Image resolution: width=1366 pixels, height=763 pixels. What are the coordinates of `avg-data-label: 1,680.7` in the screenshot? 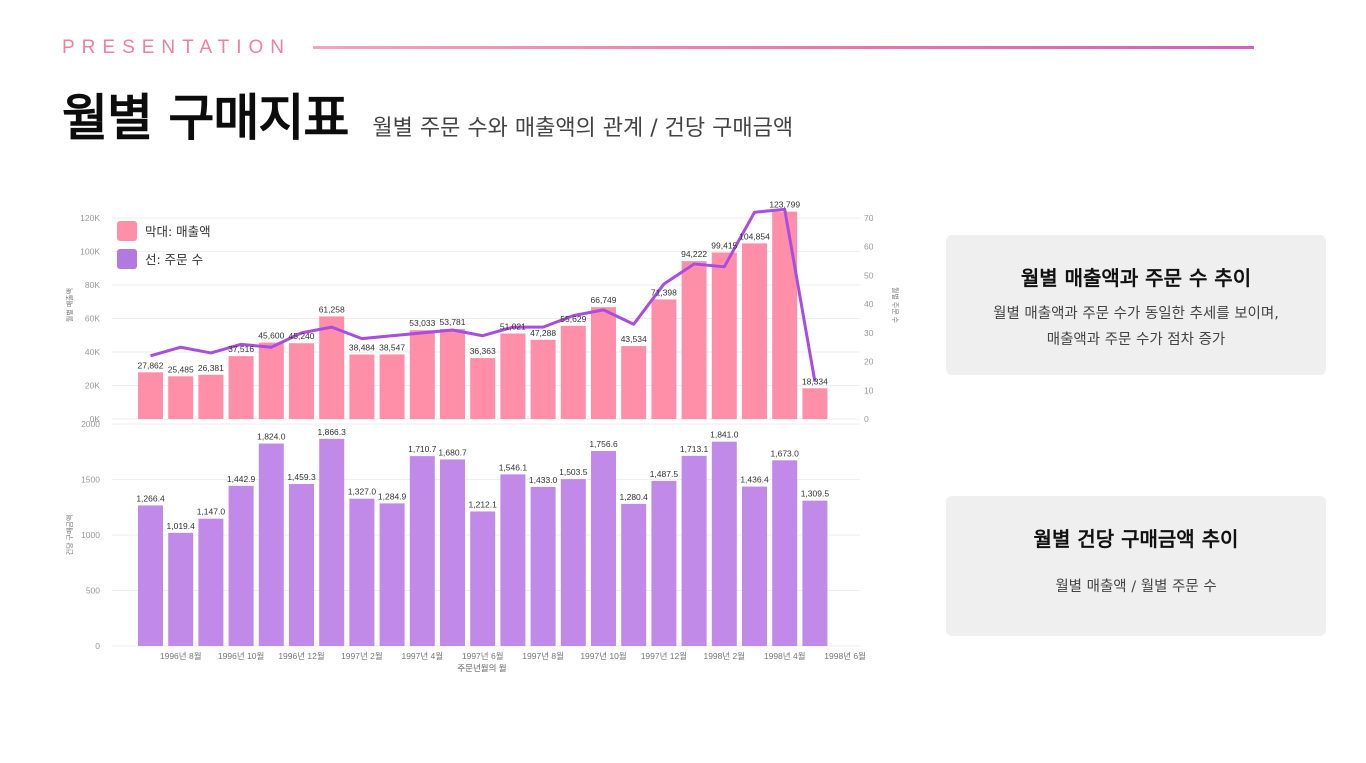 It's located at (452, 452).